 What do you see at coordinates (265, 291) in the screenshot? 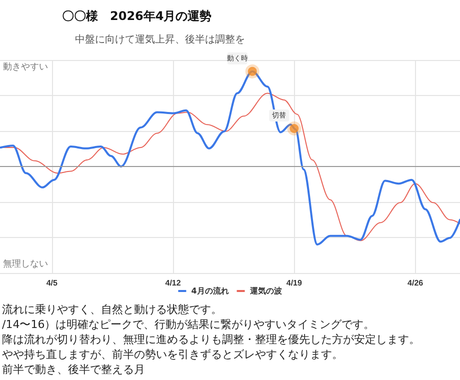
I see `legend-label: 運気の波` at bounding box center [265, 291].